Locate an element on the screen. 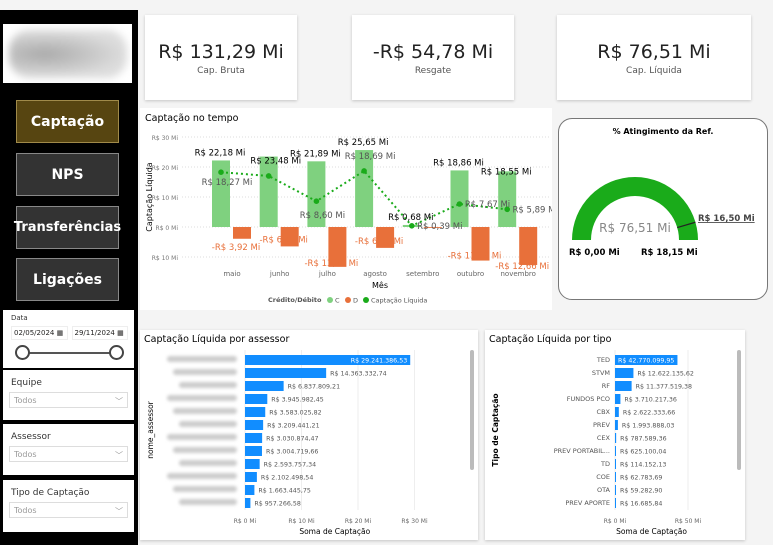 This screenshot has height=545, width=773. x-tick-label: R$ 10 Mi is located at coordinates (301, 521).